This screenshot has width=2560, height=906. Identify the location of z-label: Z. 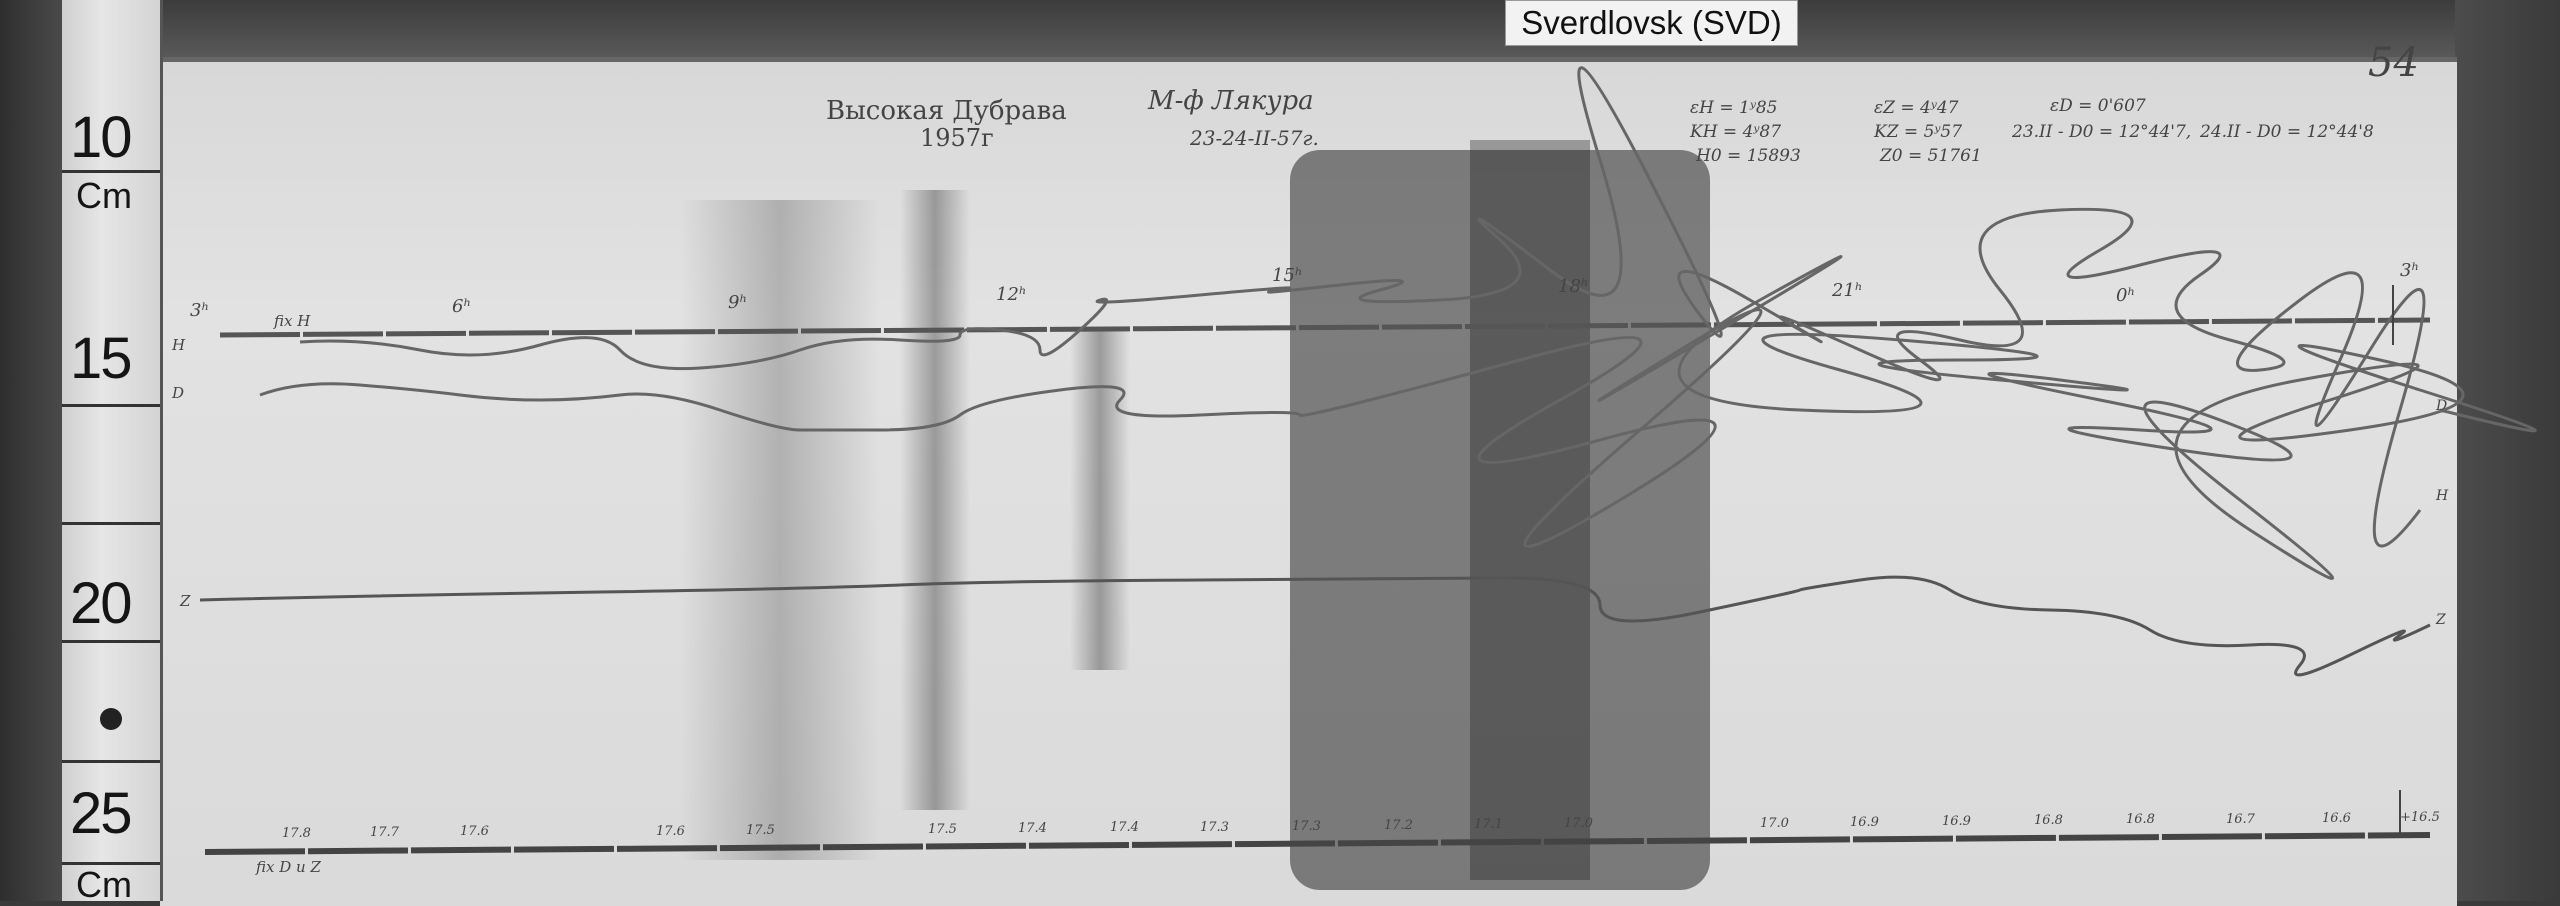
(185, 601).